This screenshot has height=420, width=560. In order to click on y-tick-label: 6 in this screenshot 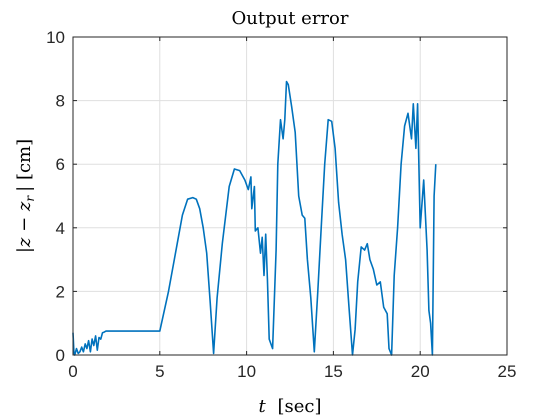, I will do `click(60, 164)`.